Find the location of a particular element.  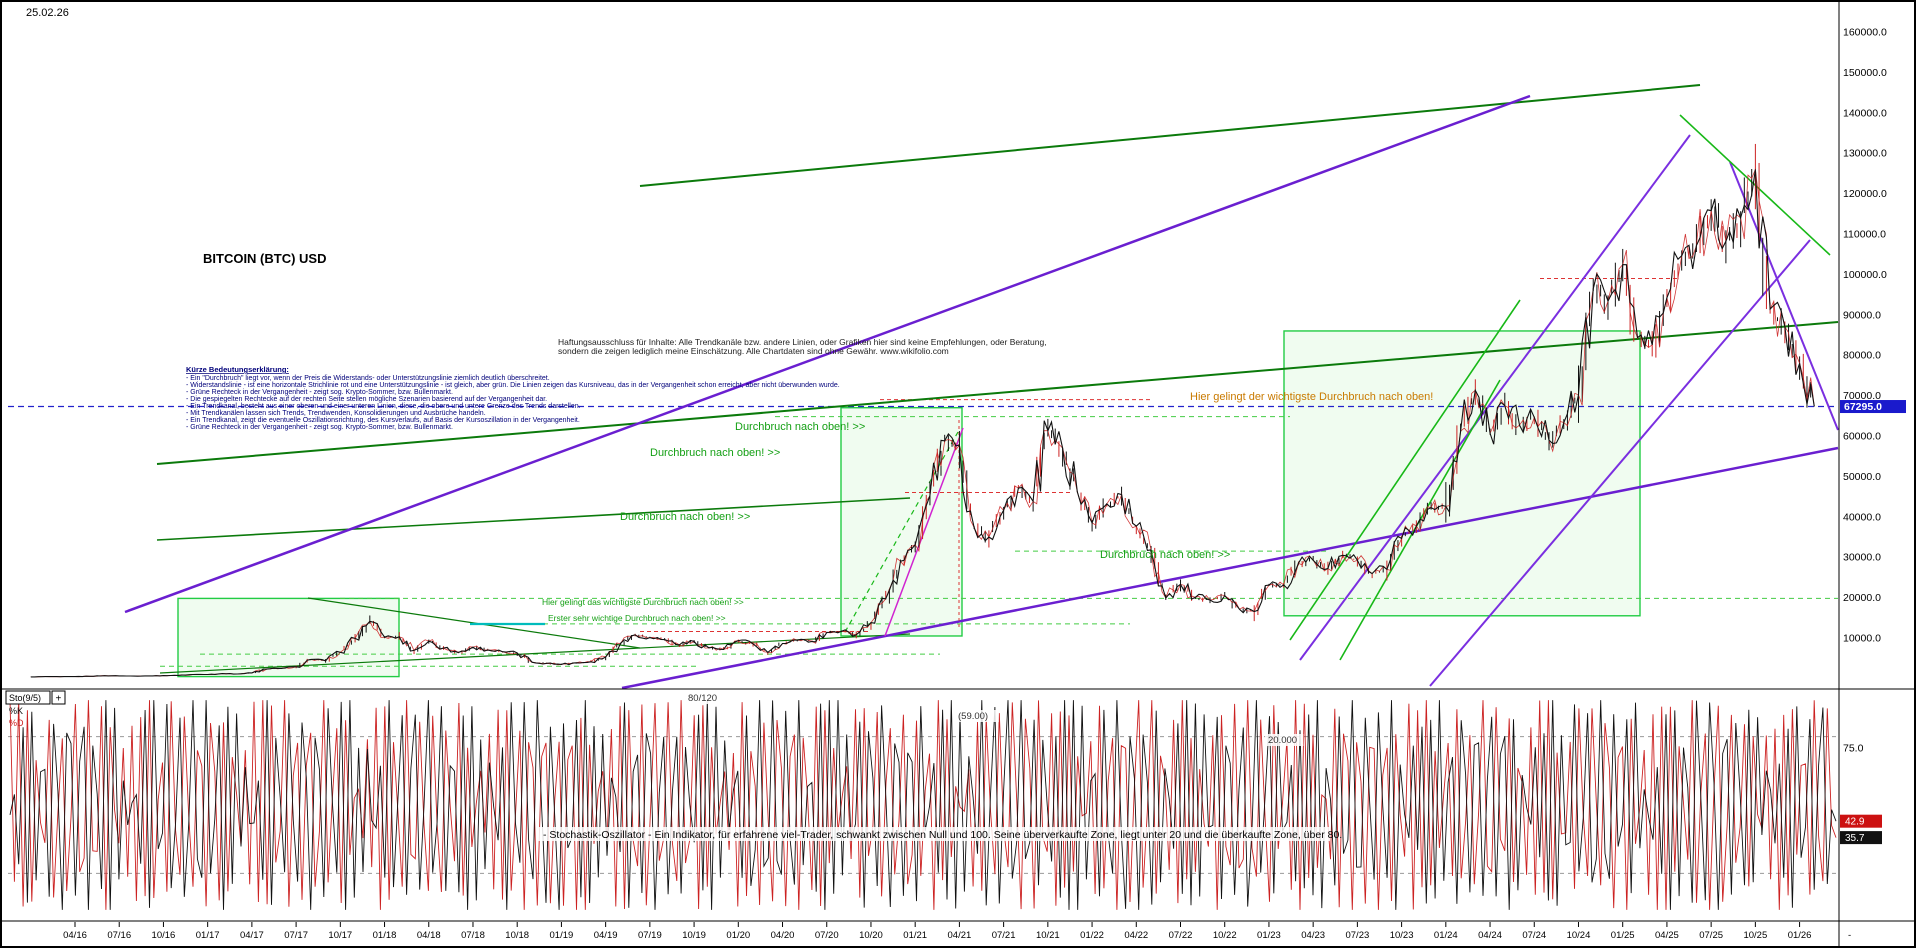

date-label: 10/19 is located at coordinates (694, 935).